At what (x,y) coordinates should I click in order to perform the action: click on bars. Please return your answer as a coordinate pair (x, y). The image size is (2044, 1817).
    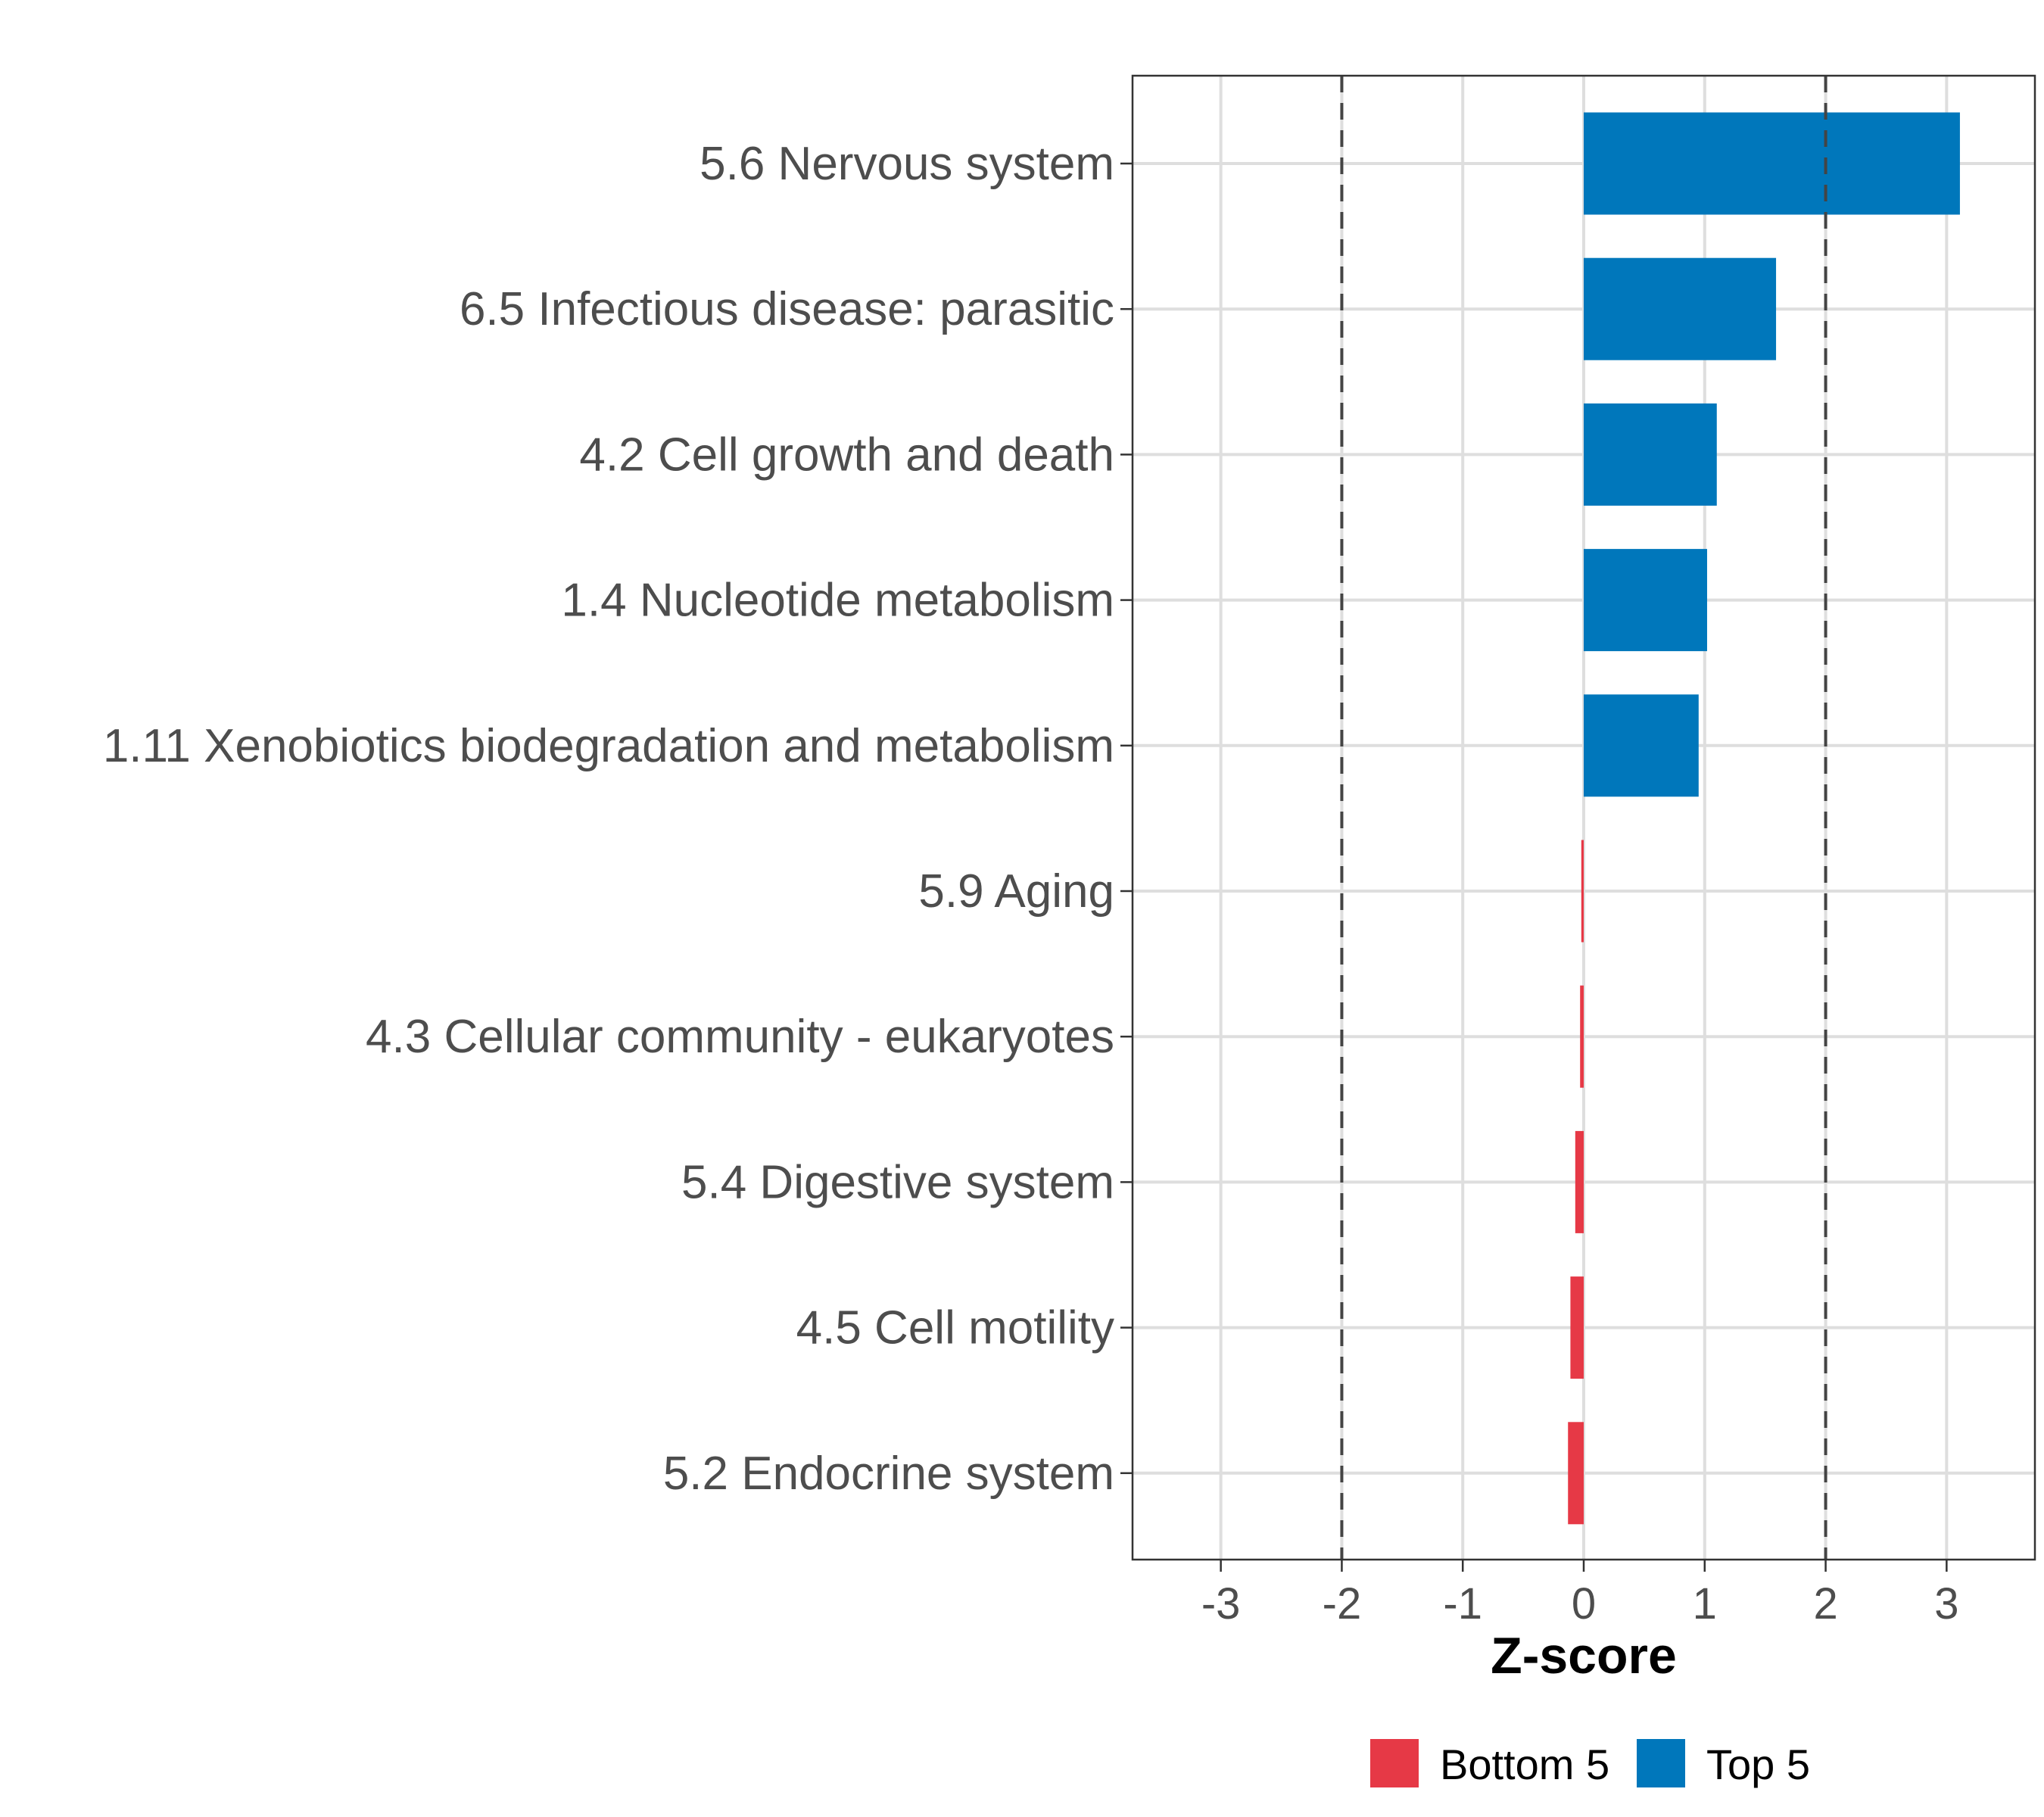
    Looking at the image, I should click on (1764, 818).